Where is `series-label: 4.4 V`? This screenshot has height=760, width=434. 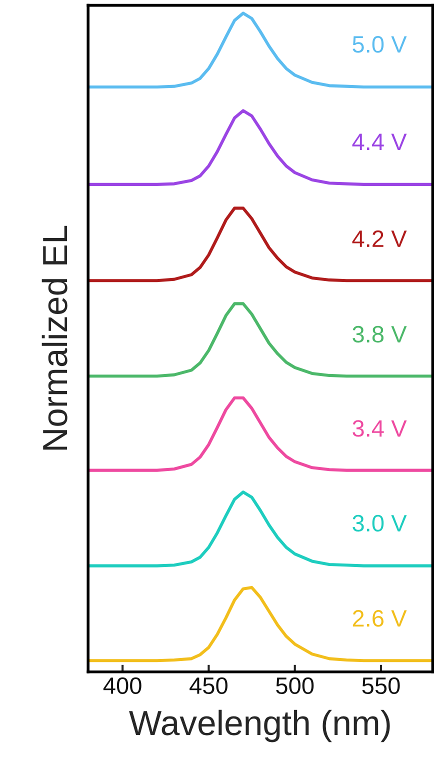 series-label: 4.4 V is located at coordinates (379, 142).